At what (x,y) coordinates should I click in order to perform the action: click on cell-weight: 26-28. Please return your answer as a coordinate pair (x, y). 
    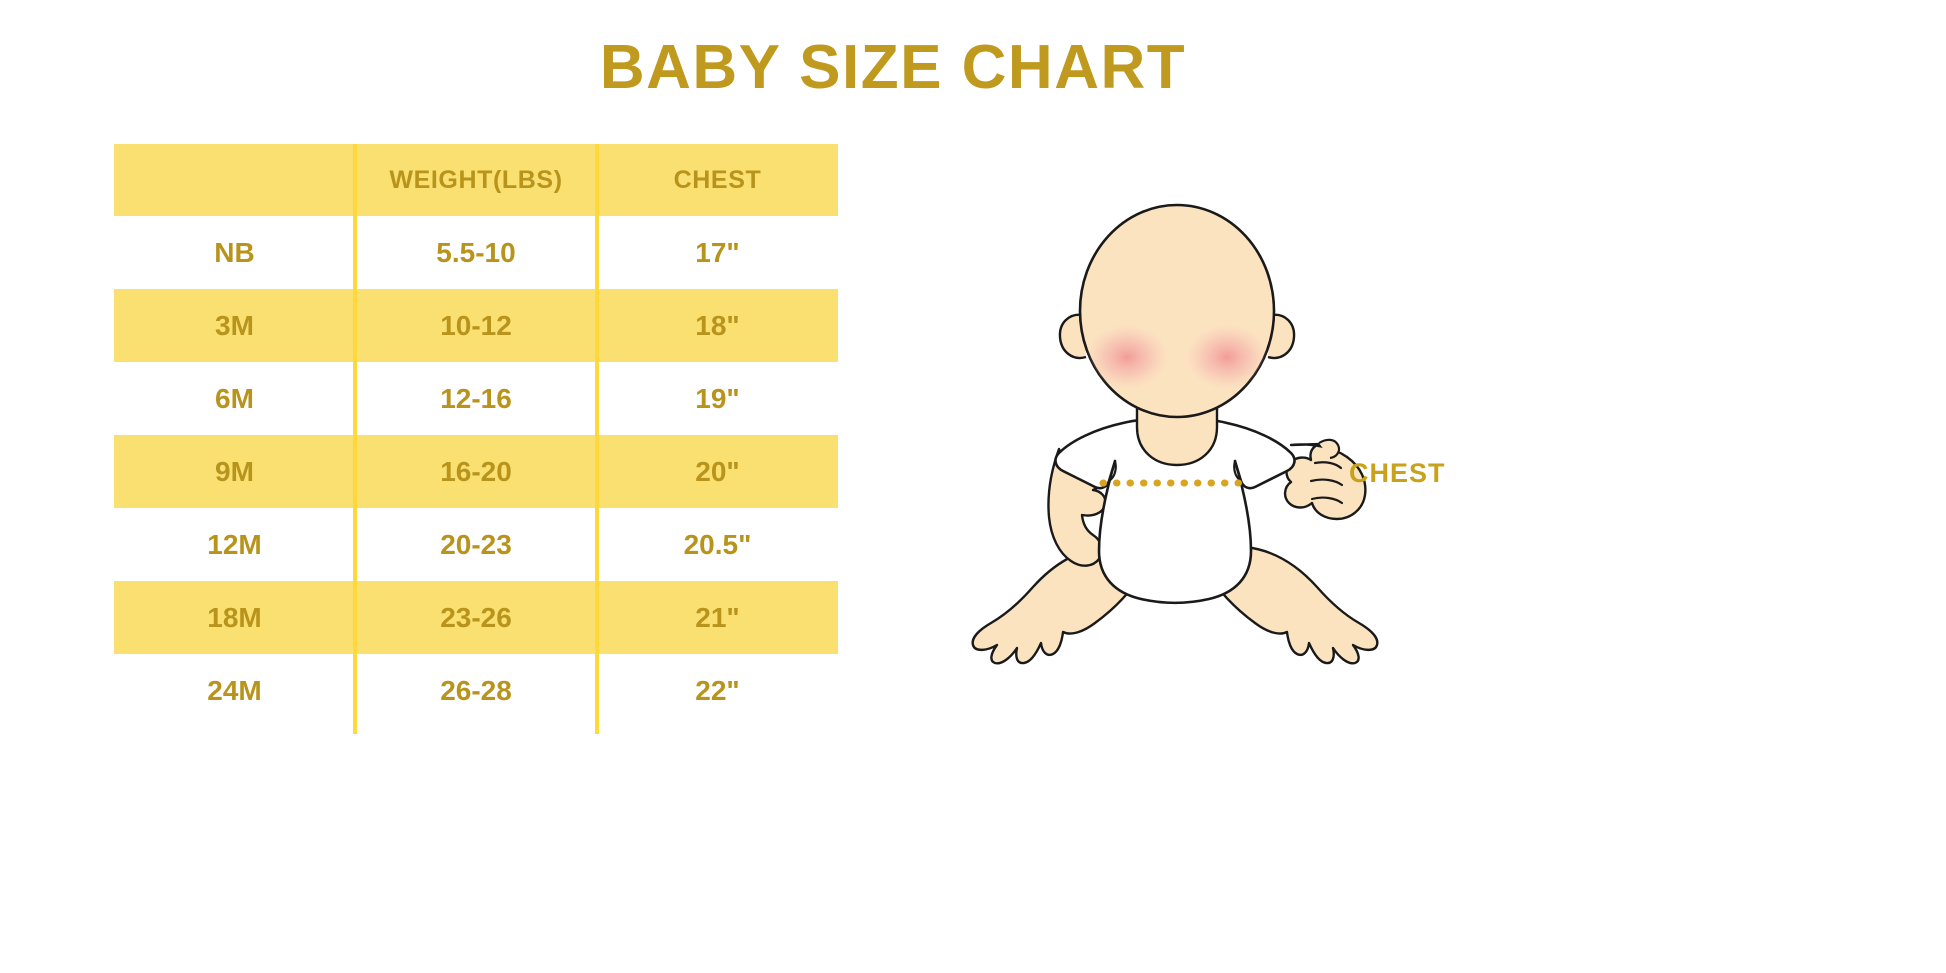
    Looking at the image, I should click on (476, 690).